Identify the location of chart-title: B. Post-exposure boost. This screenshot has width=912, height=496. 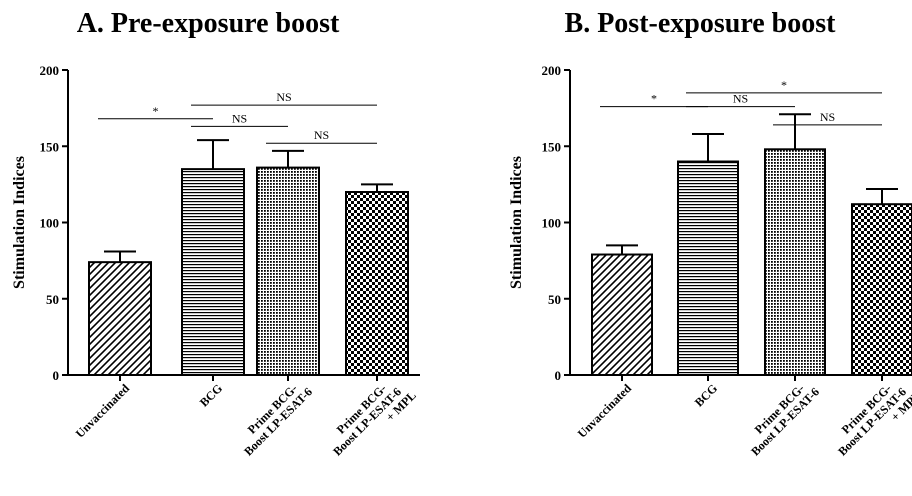
(701, 23).